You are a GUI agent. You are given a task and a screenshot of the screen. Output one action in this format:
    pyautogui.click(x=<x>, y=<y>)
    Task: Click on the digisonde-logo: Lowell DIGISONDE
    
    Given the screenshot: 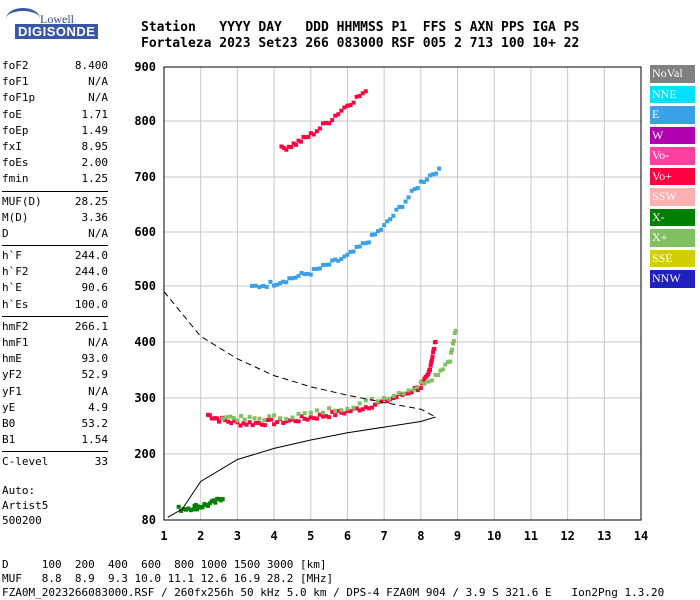 What is the action you would take?
    pyautogui.click(x=52, y=29)
    